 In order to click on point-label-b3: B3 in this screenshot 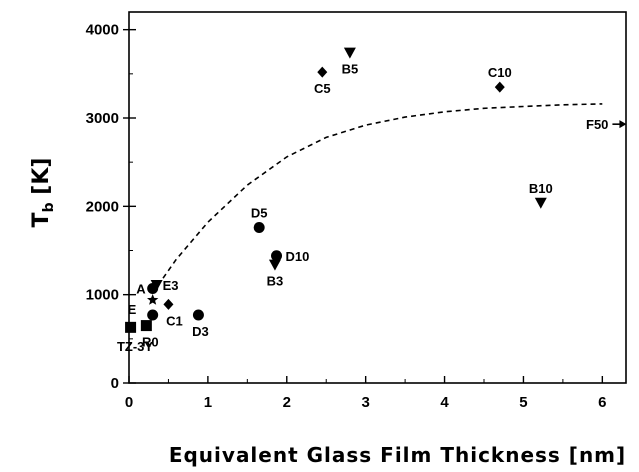, I will do `click(275, 281)`.